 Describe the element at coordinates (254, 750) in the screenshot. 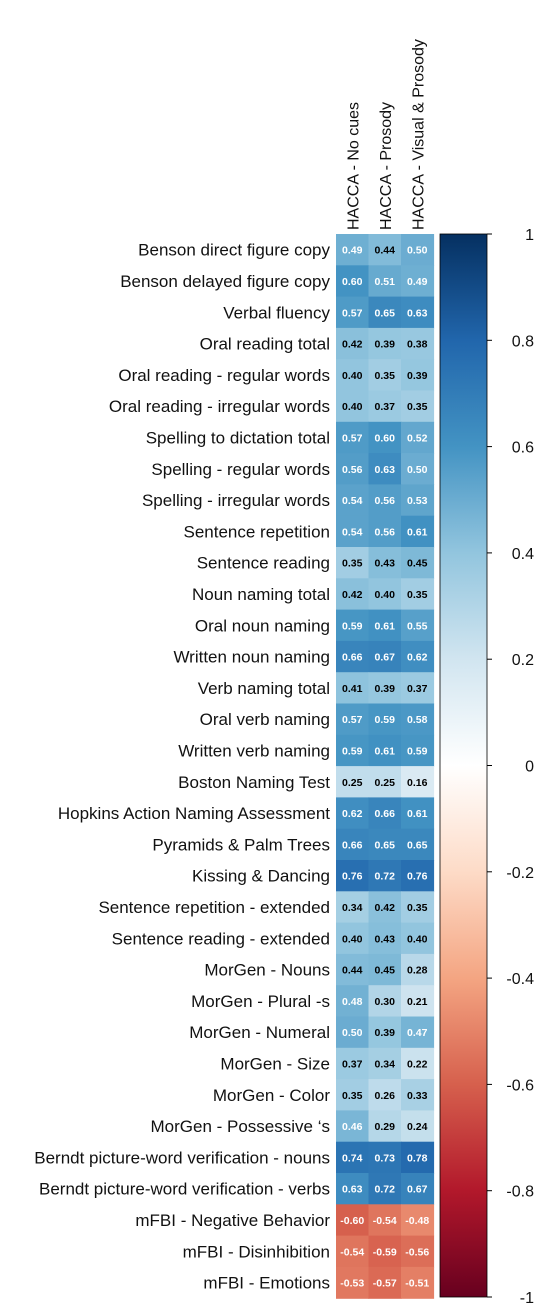

I see `row-label: Written verb naming` at that location.